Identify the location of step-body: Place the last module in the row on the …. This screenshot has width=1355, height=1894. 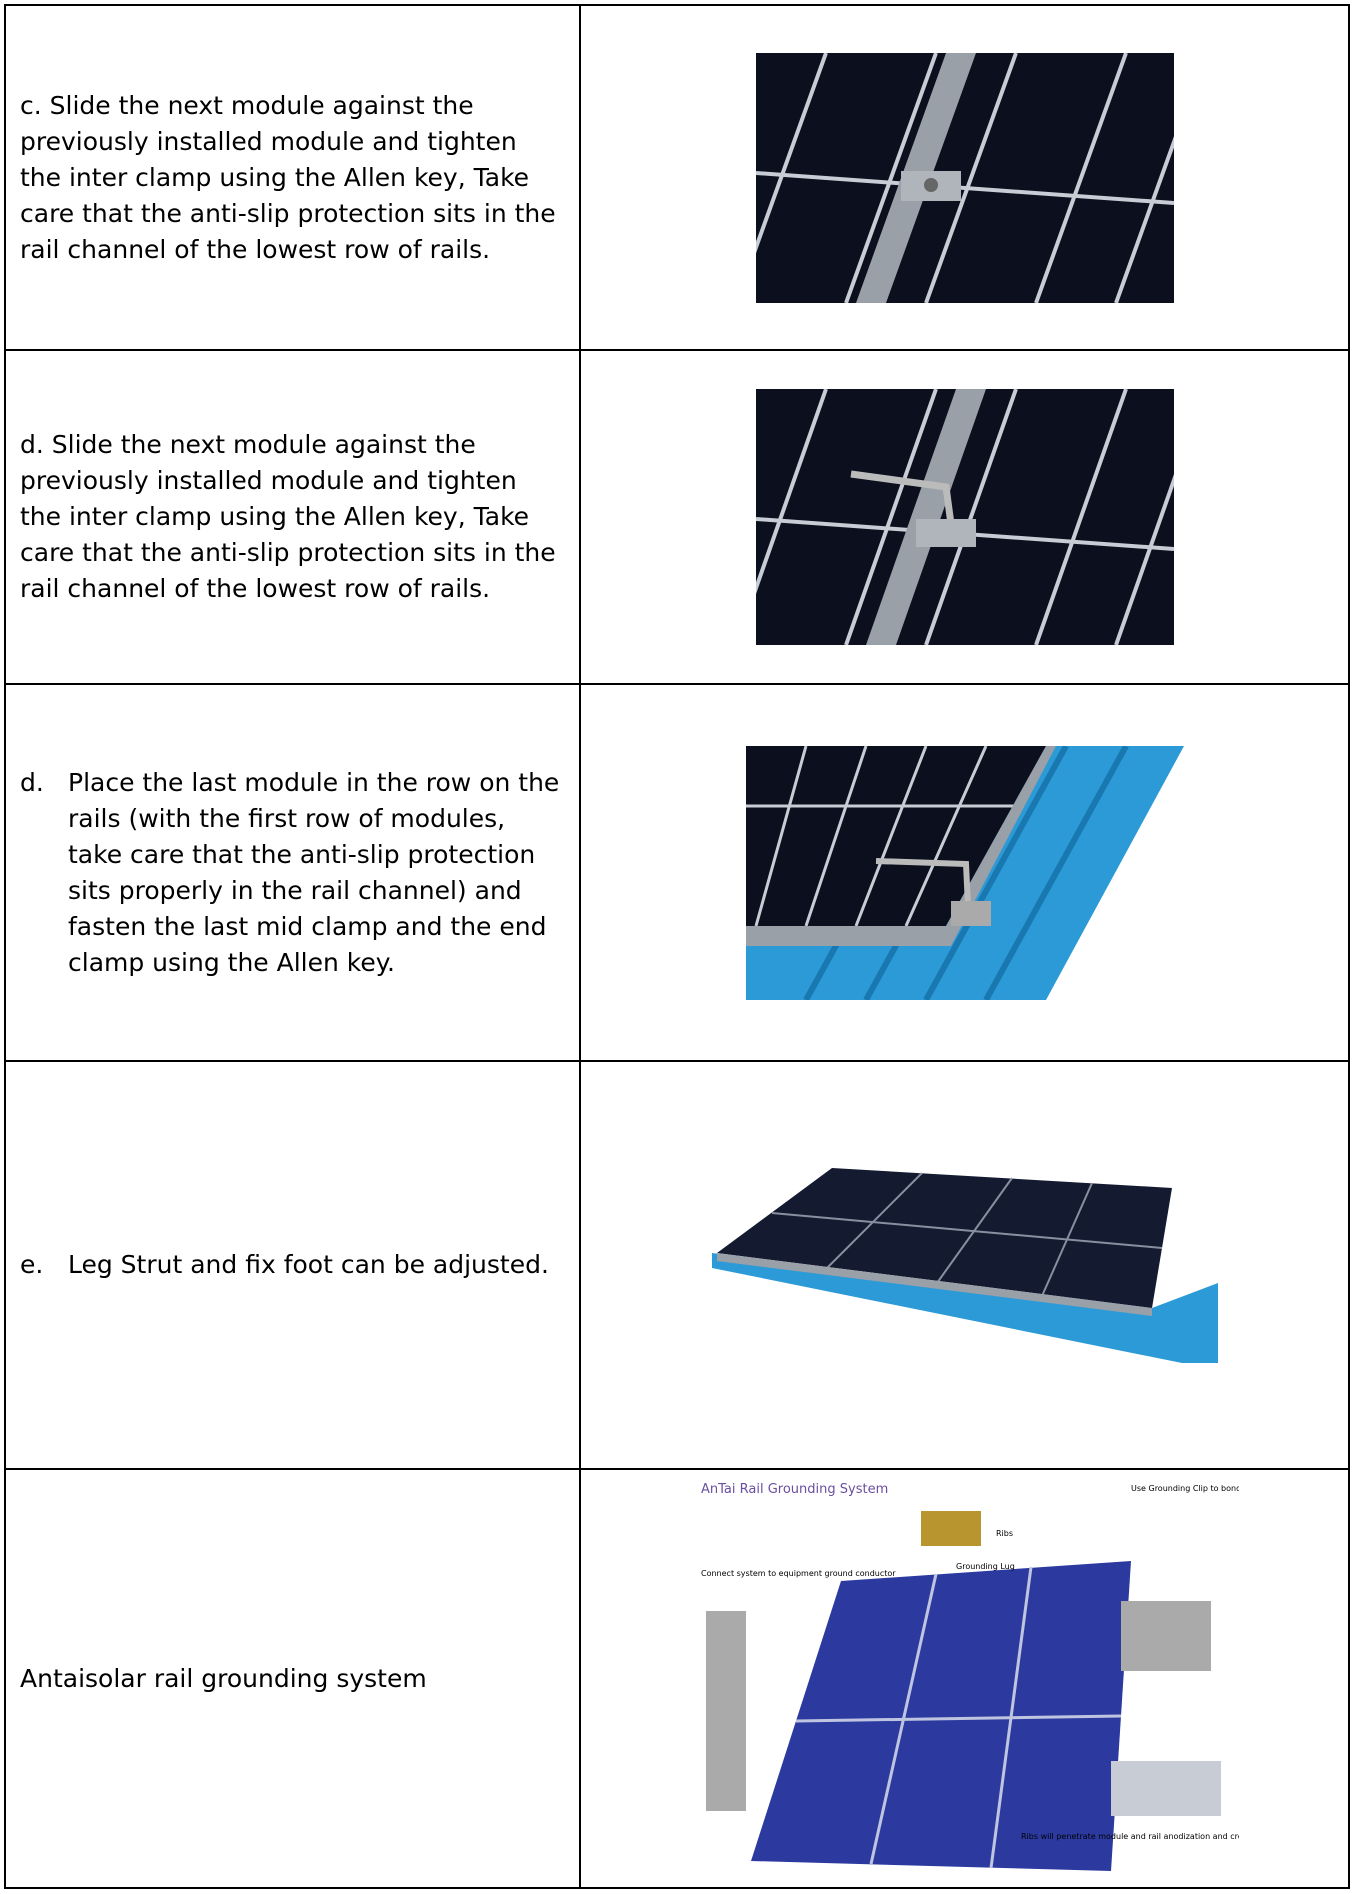
(314, 872).